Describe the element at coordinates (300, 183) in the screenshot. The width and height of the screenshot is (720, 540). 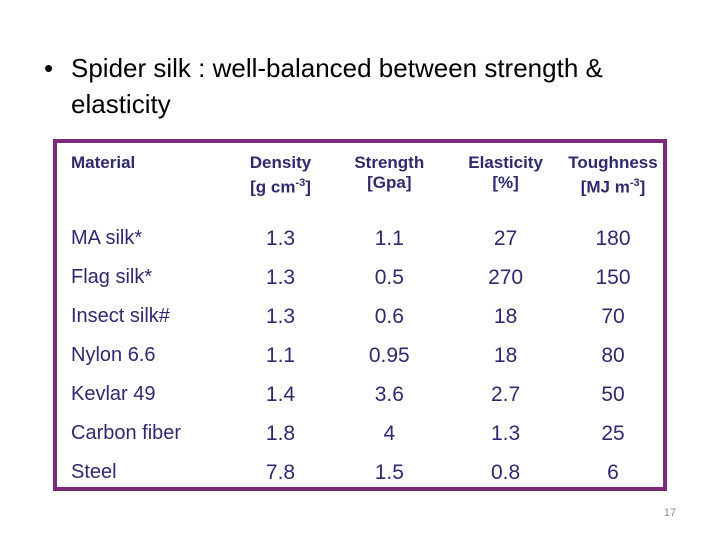
I see `header-density-exponent: -3` at that location.